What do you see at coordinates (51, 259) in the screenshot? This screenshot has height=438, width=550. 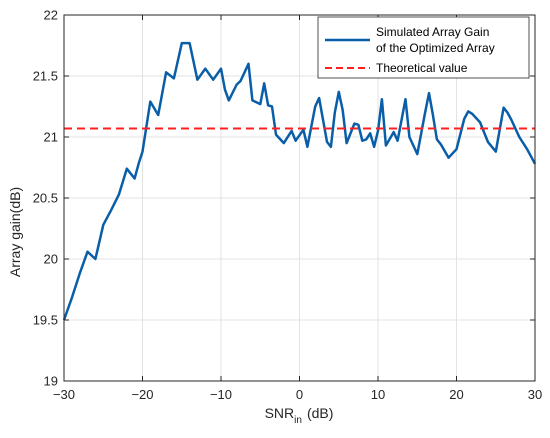 I see `y-tick-label: 20` at bounding box center [51, 259].